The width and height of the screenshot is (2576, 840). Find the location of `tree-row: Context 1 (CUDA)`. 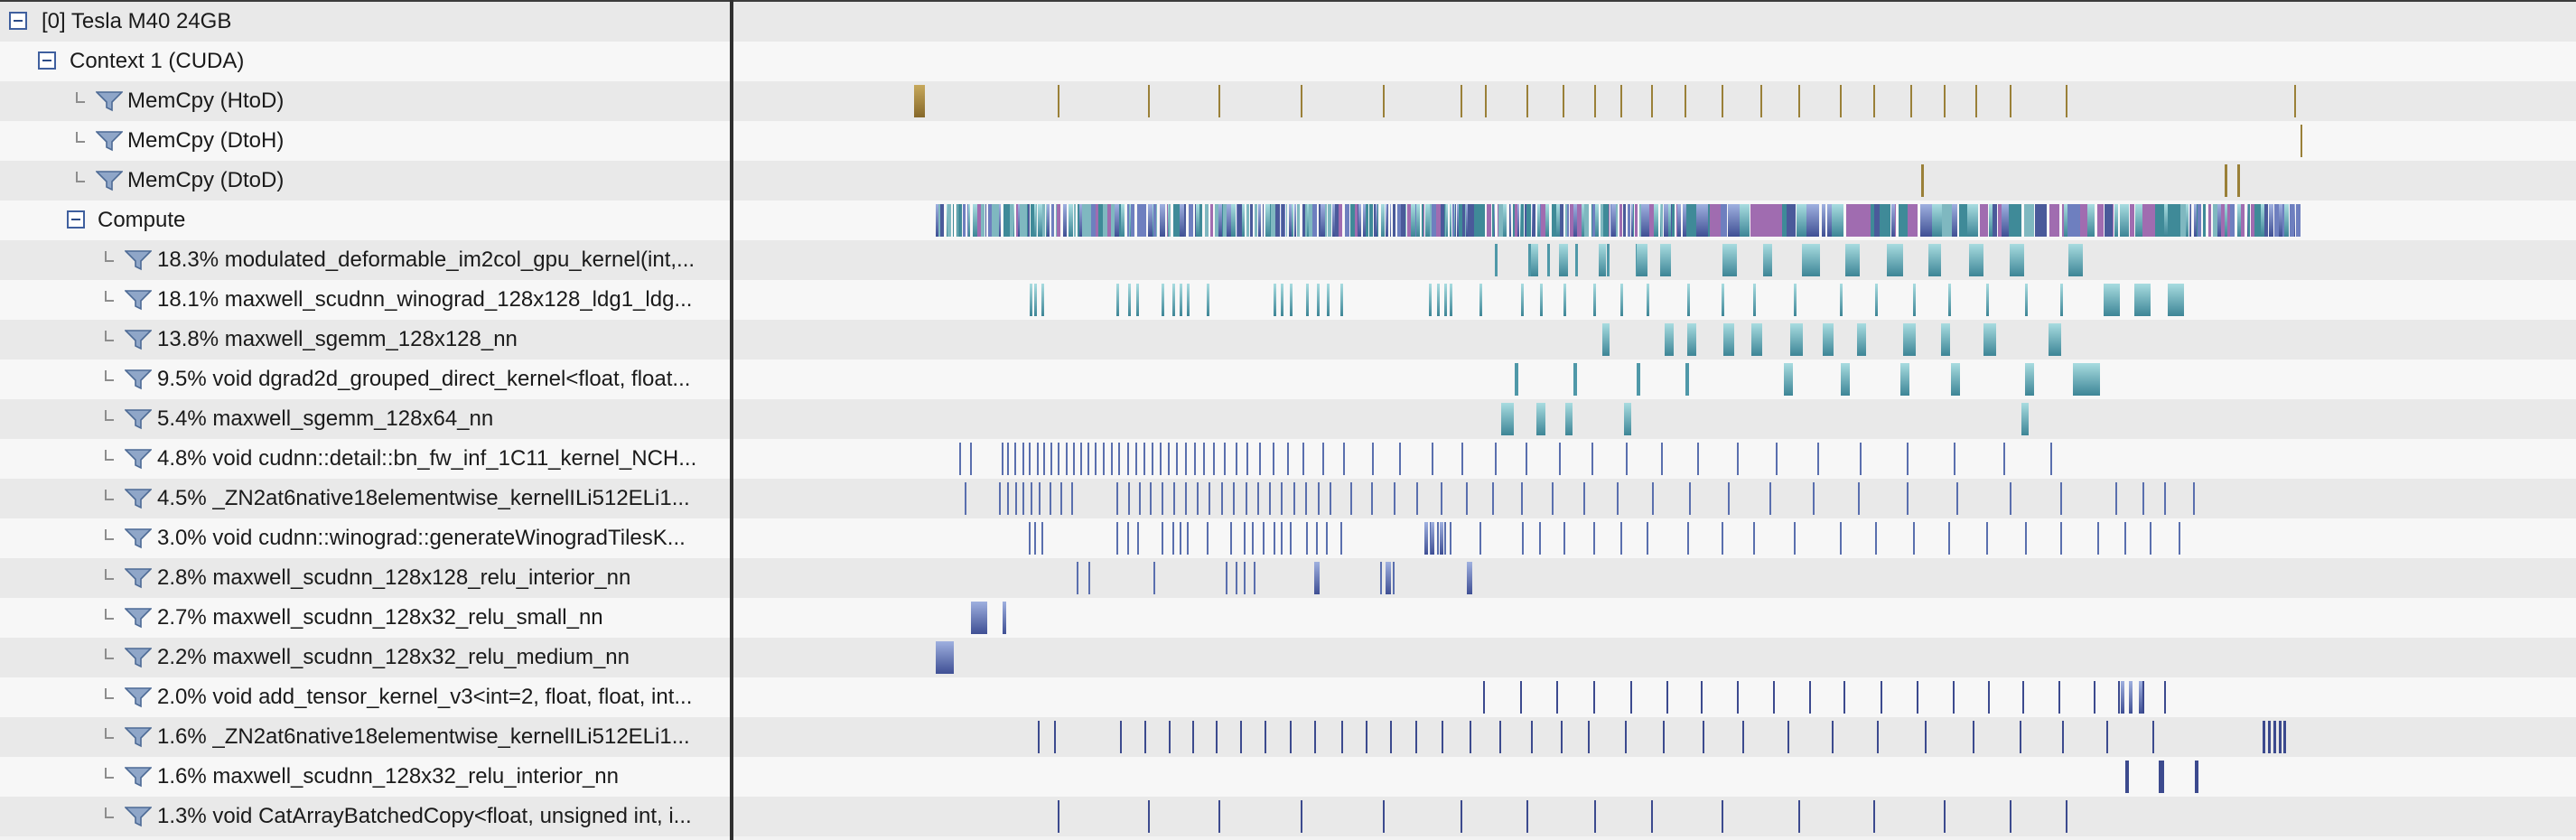

tree-row: Context 1 (CUDA) is located at coordinates (365, 62).